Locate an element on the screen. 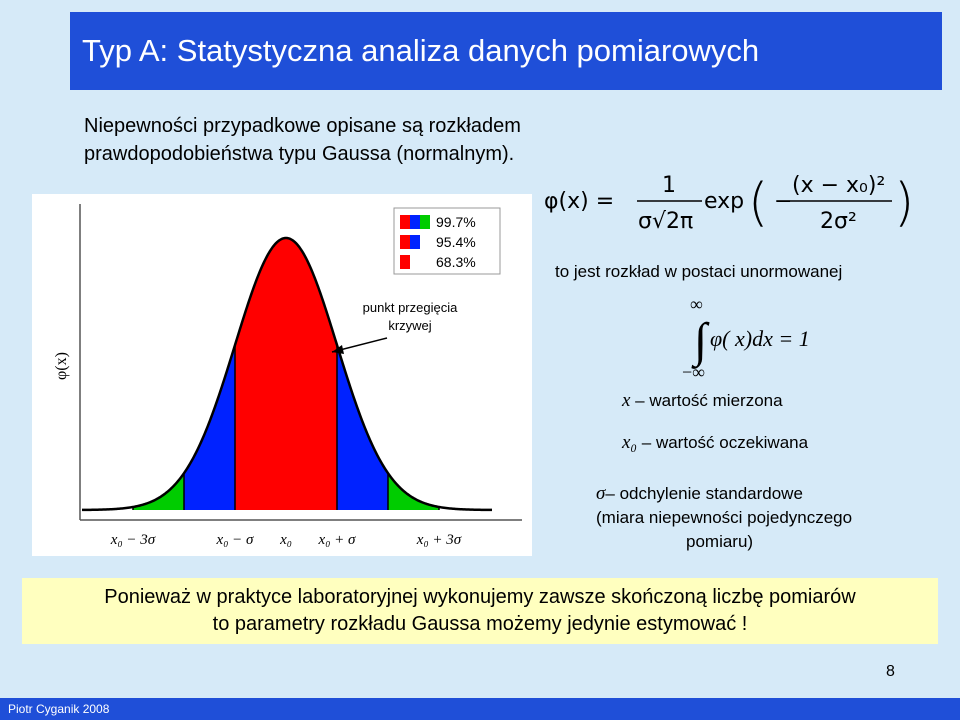 This screenshot has height=720, width=960. normalization-integral: ∞ ∫ −∞ φ( x)dx = 1 is located at coordinates (746, 338).